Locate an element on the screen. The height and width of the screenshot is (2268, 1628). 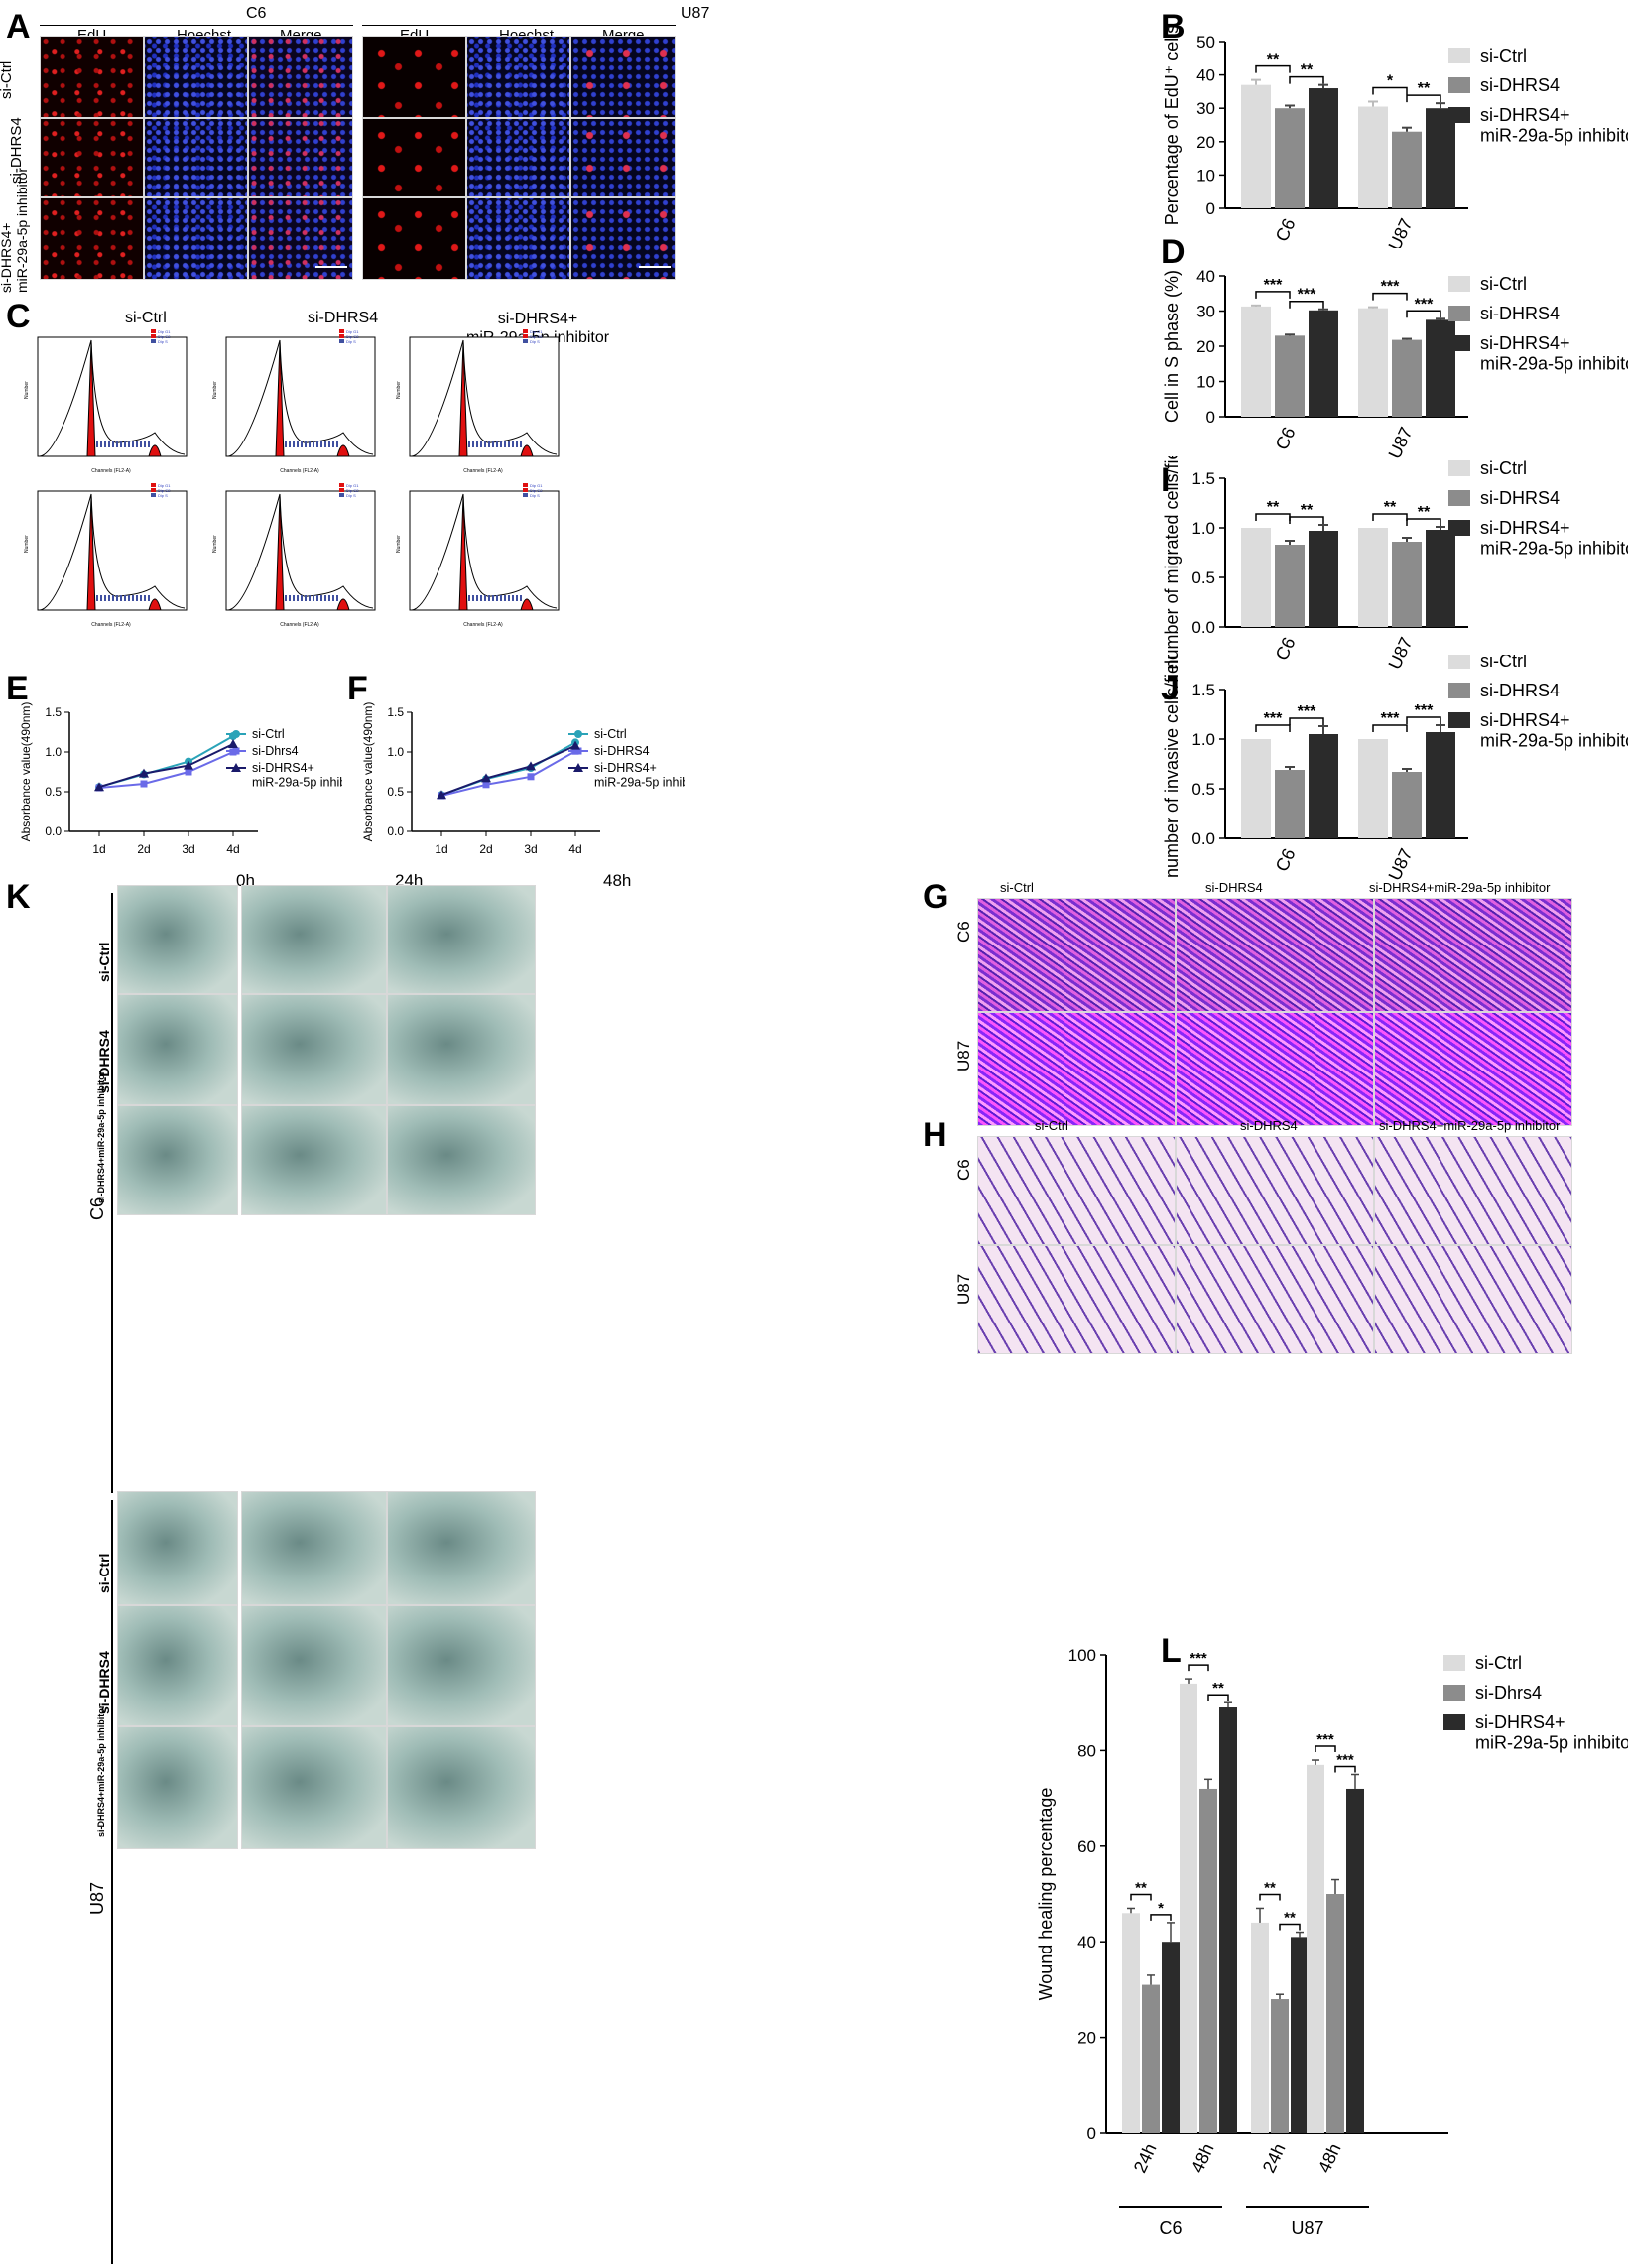
panel-letter-h: H is located at coordinates (935, 1135).